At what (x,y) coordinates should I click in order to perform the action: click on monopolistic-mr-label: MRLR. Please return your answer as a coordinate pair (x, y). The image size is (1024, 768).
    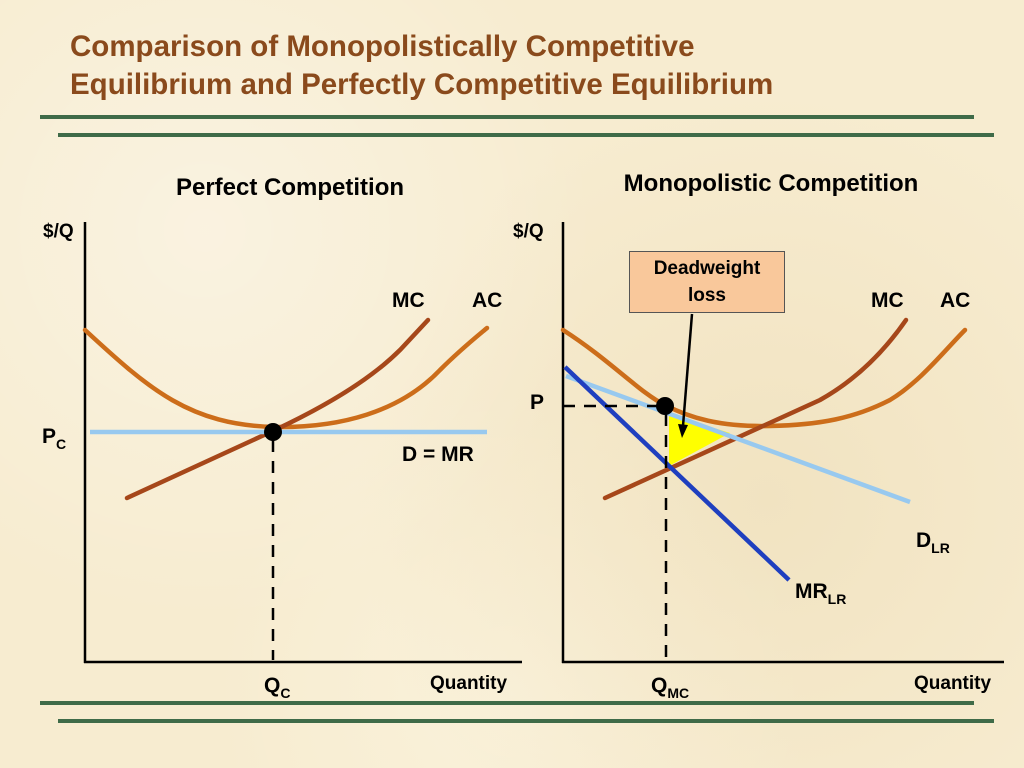
    Looking at the image, I should click on (820, 593).